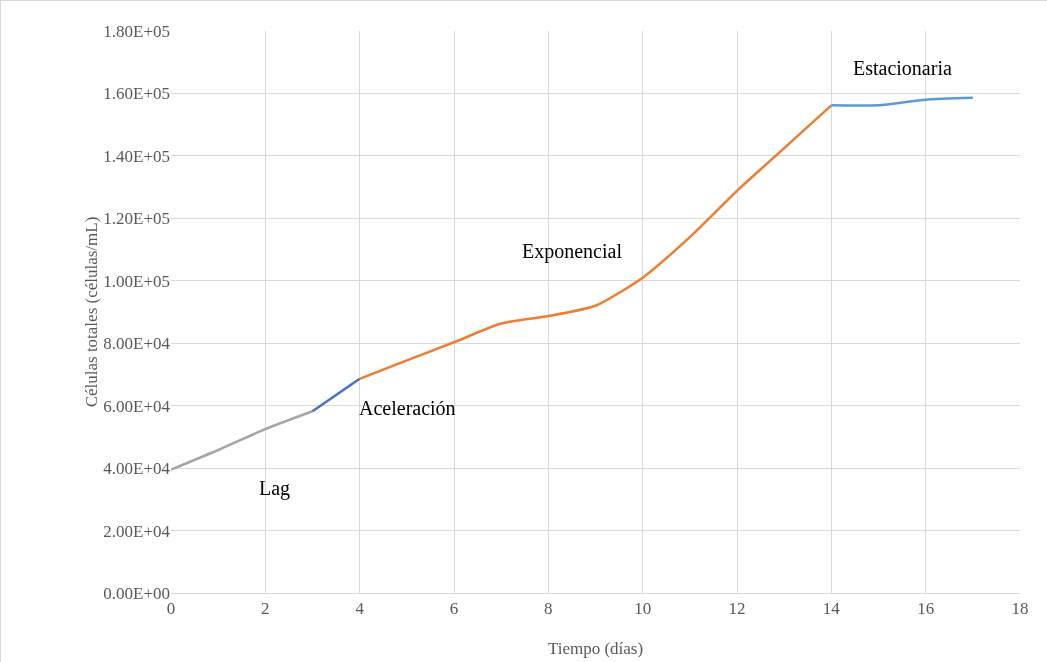 This screenshot has height=662, width=1047. What do you see at coordinates (265, 609) in the screenshot?
I see `x-tick-label: 2` at bounding box center [265, 609].